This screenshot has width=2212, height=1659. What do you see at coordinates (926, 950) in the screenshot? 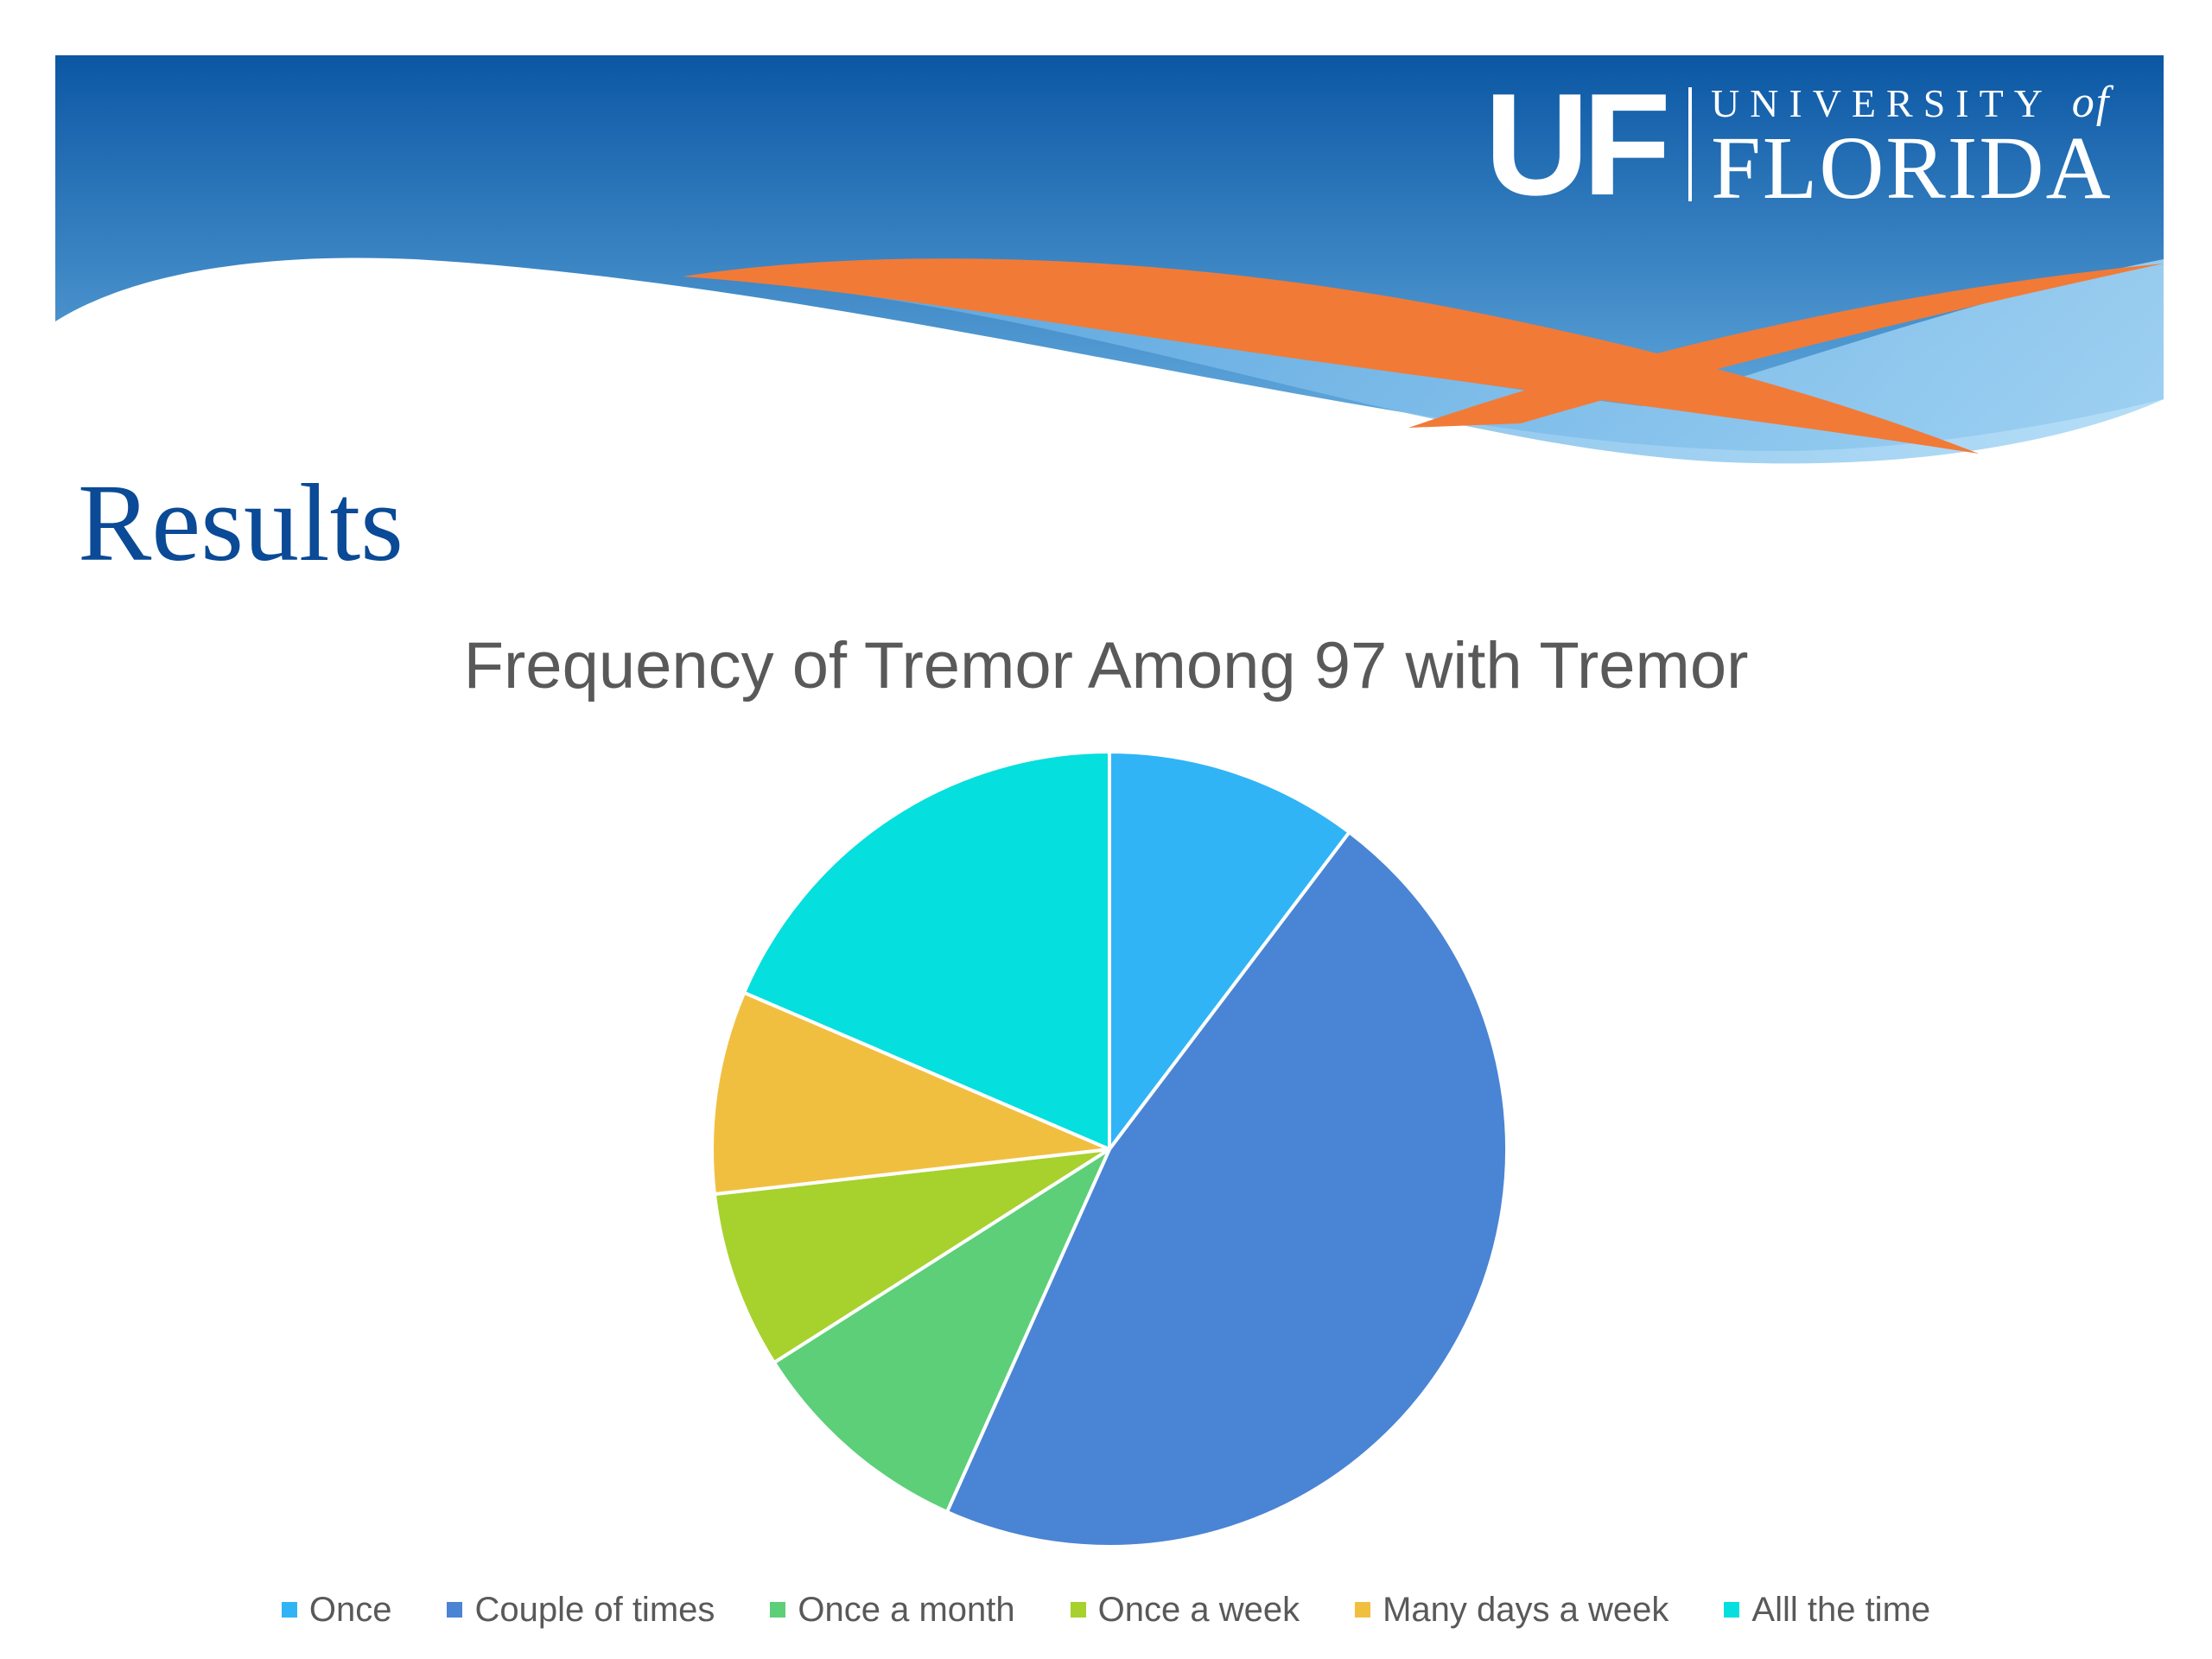
I see `pie-slice-alll-the-time` at bounding box center [926, 950].